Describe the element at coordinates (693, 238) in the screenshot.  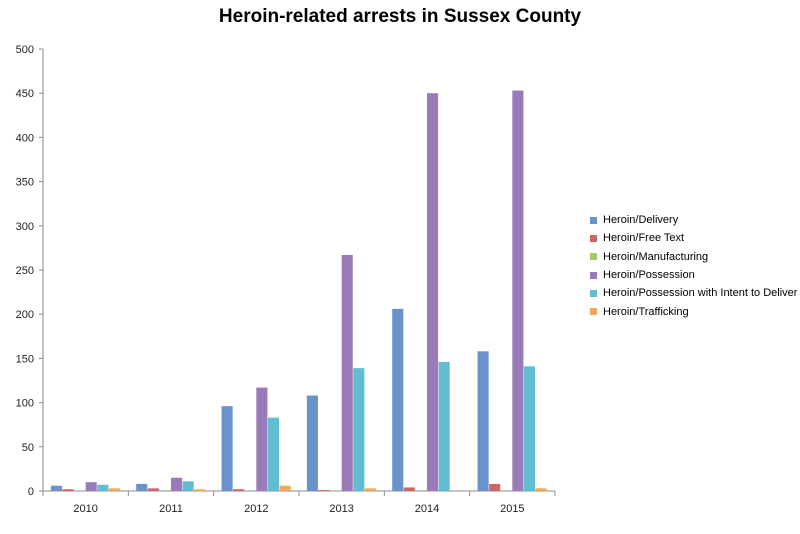
I see `legend-item: Heroin/Free Text` at that location.